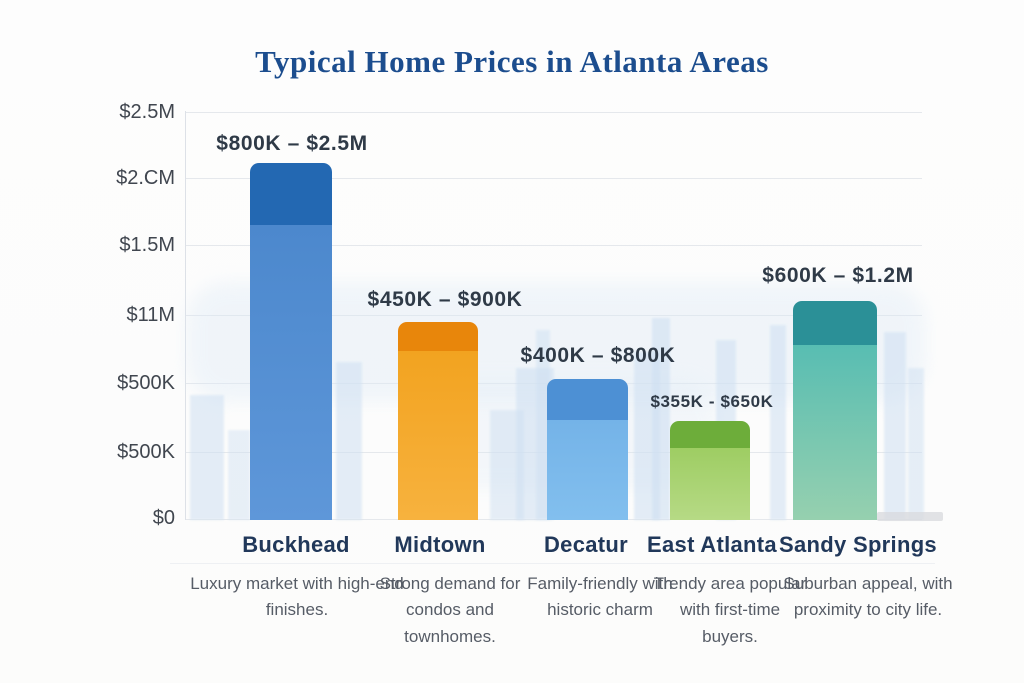  What do you see at coordinates (586, 544) in the screenshot?
I see `category-label-decatur: Decatur` at bounding box center [586, 544].